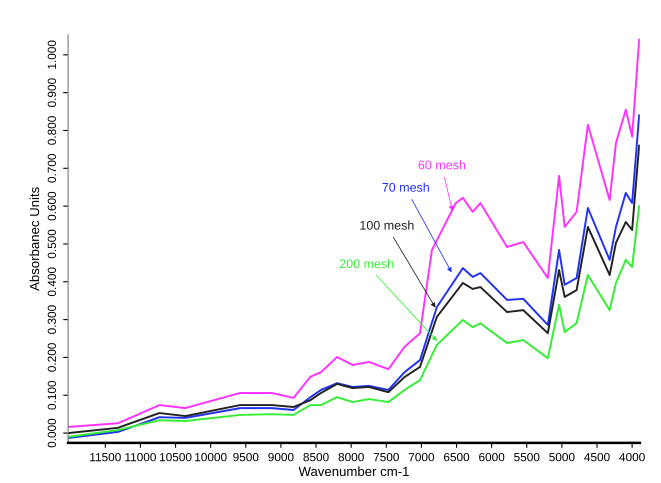  What do you see at coordinates (52, 130) in the screenshot?
I see `y-tick-label: 0.800` at bounding box center [52, 130].